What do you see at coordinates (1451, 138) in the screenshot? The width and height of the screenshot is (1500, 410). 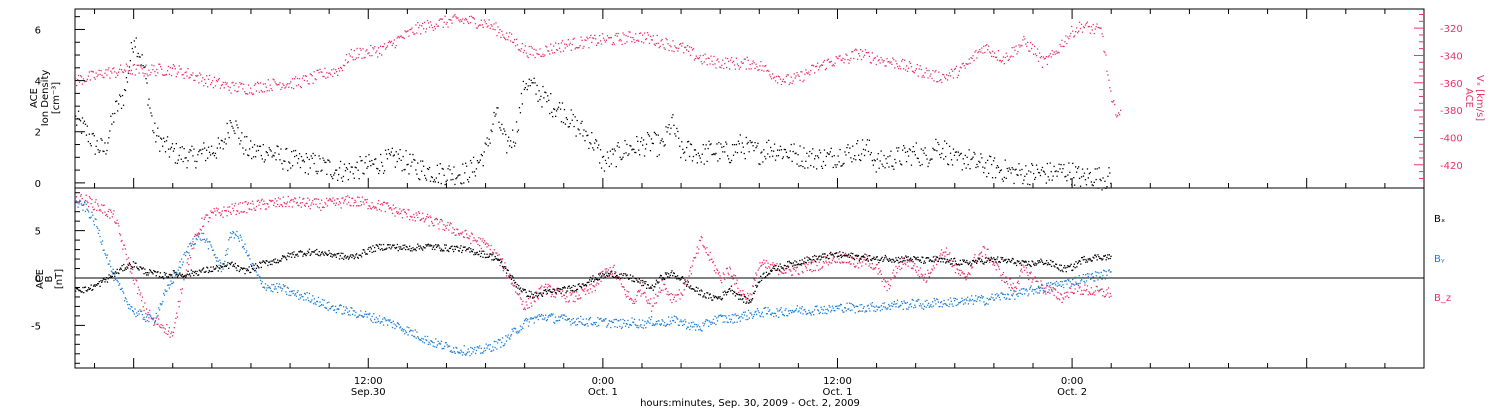 I see `velocity-tick-label: -400` at bounding box center [1451, 138].